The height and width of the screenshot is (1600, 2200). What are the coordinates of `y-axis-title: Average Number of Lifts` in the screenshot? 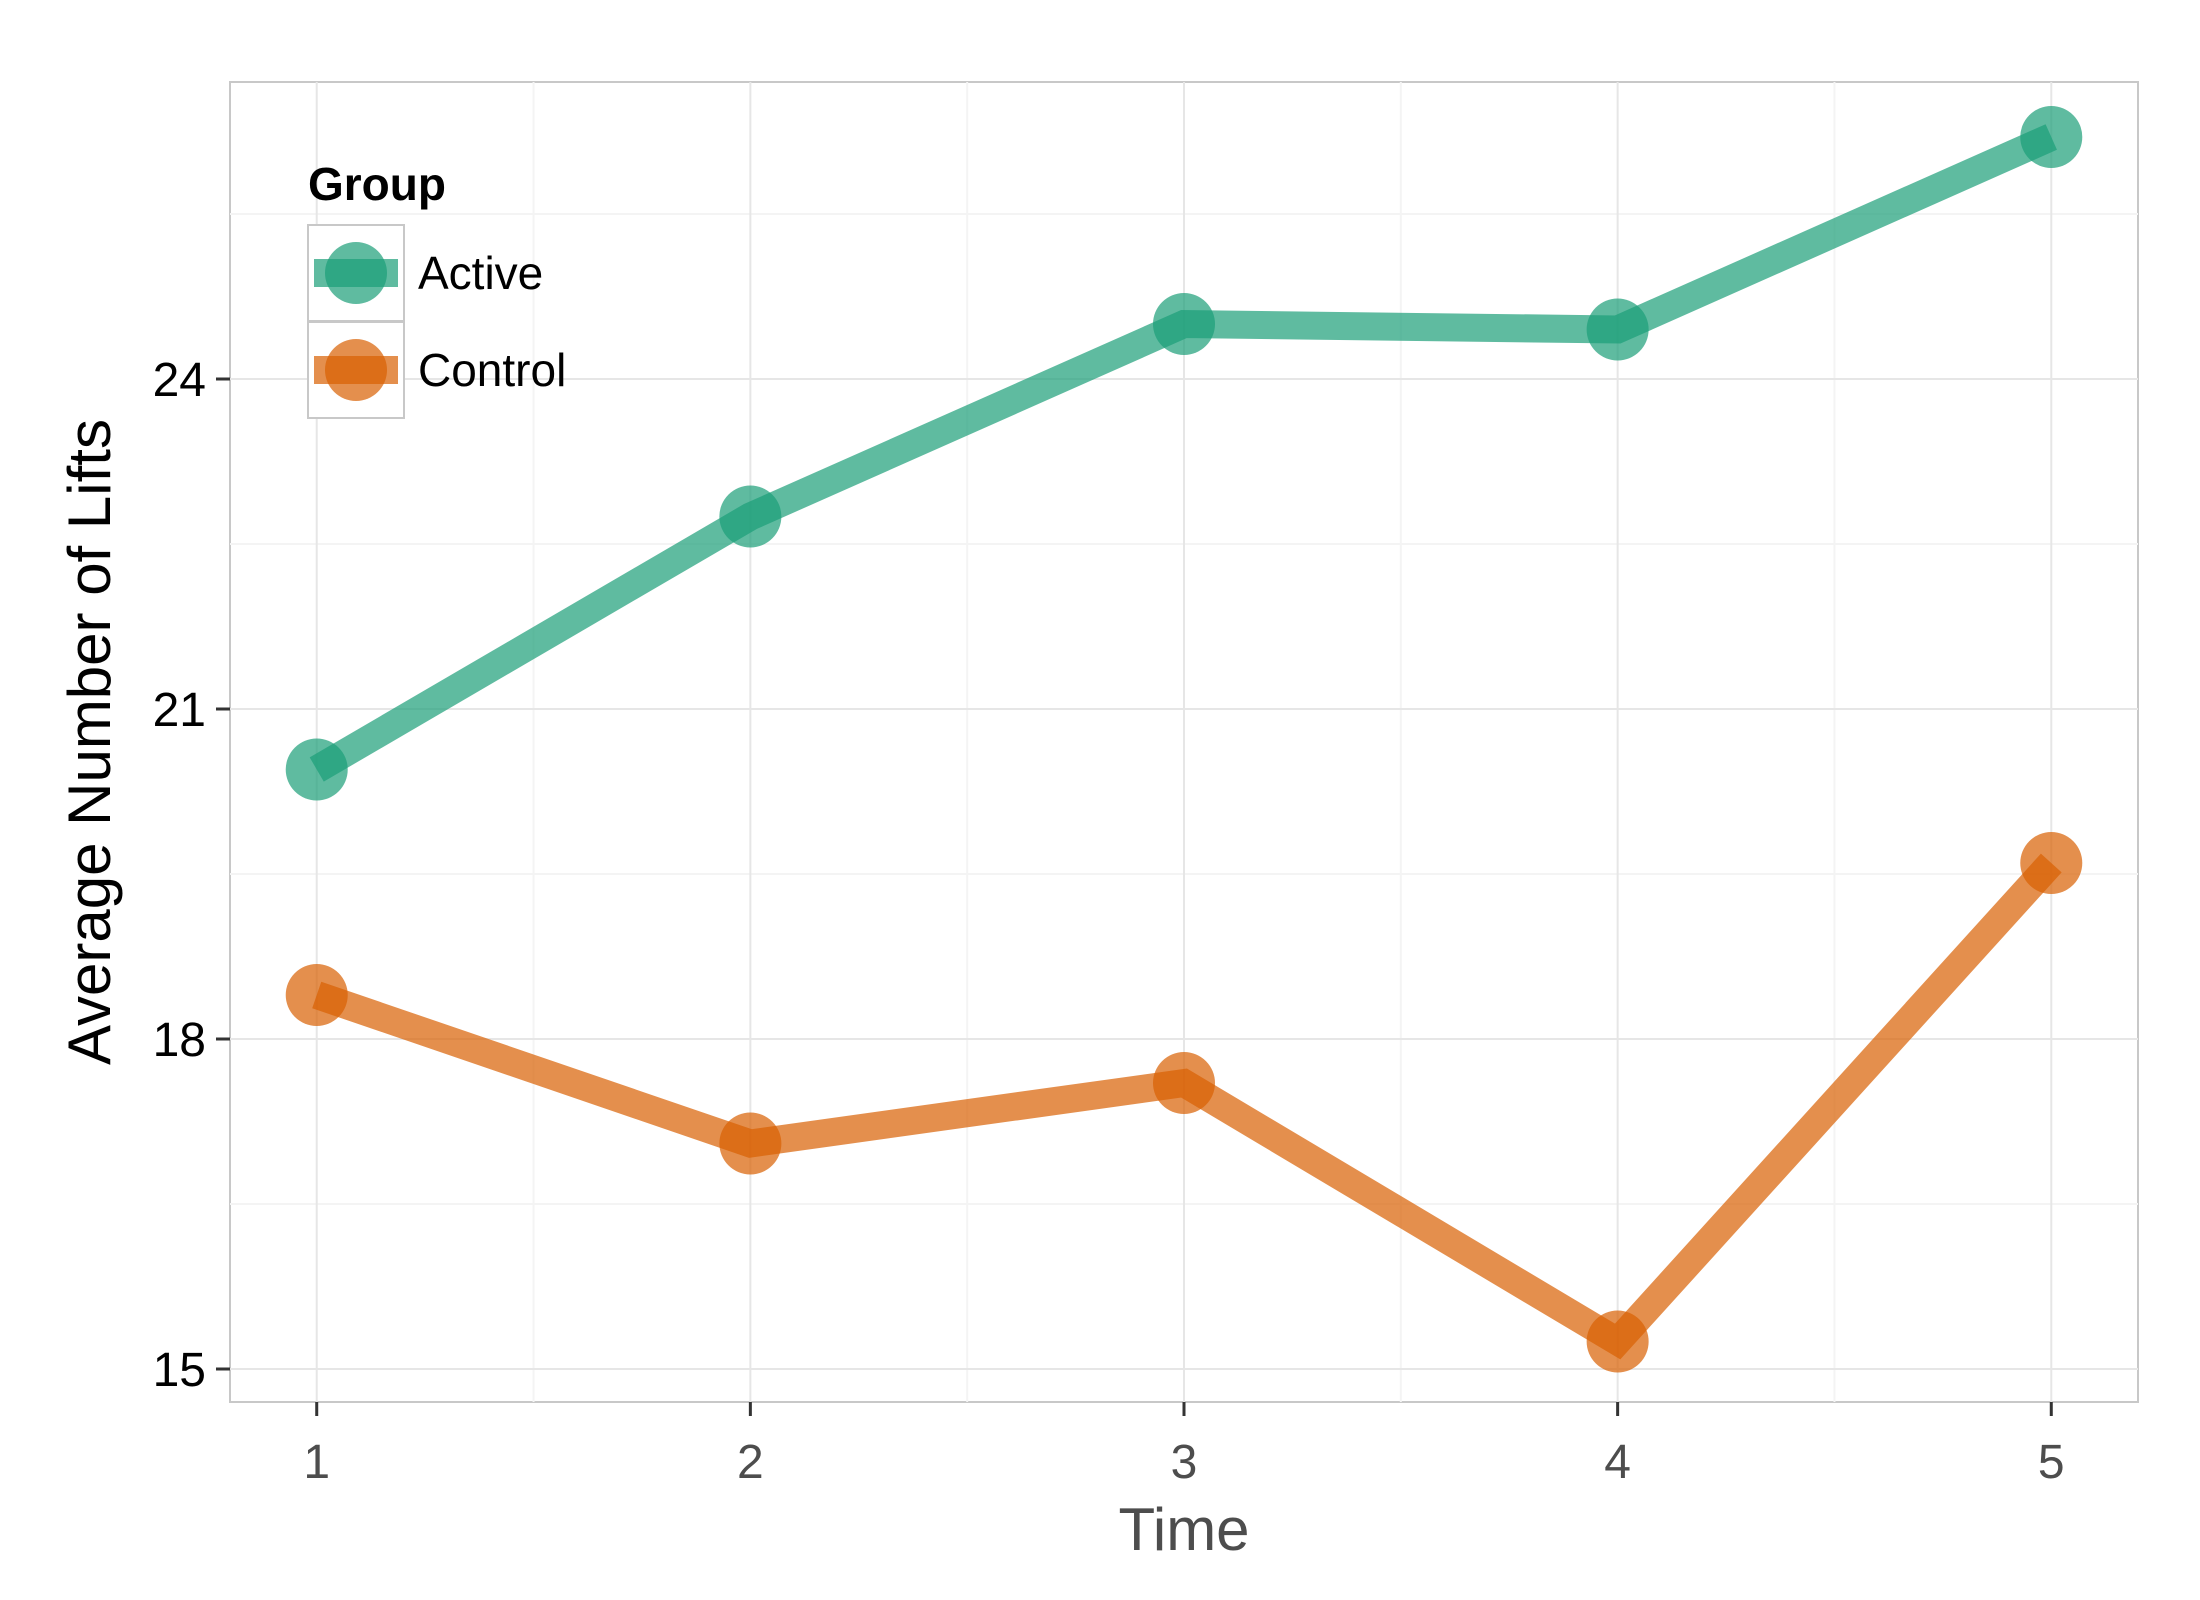 It's located at (89, 742).